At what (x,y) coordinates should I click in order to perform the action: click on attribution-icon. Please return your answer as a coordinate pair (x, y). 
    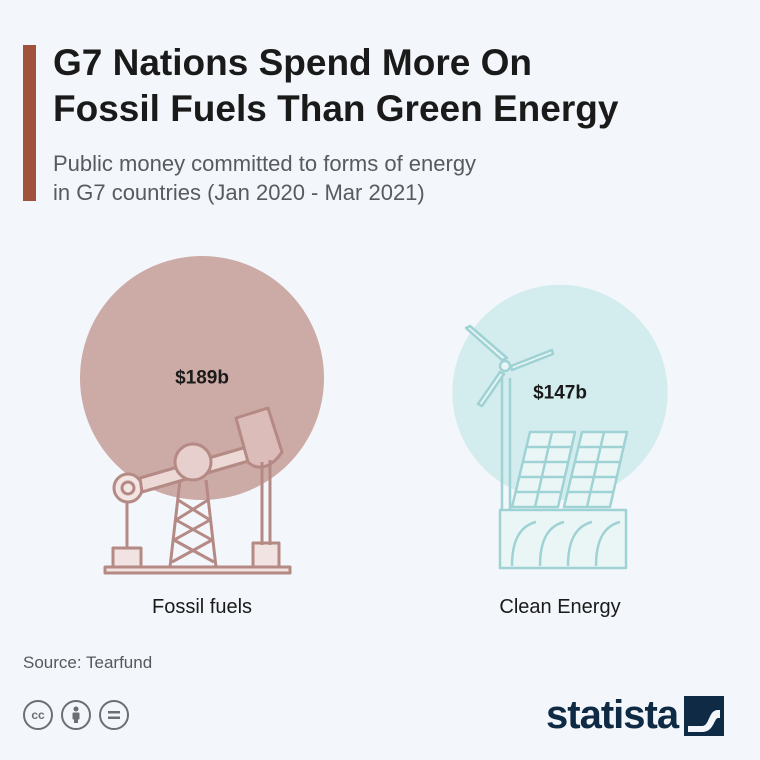
    Looking at the image, I should click on (76, 715).